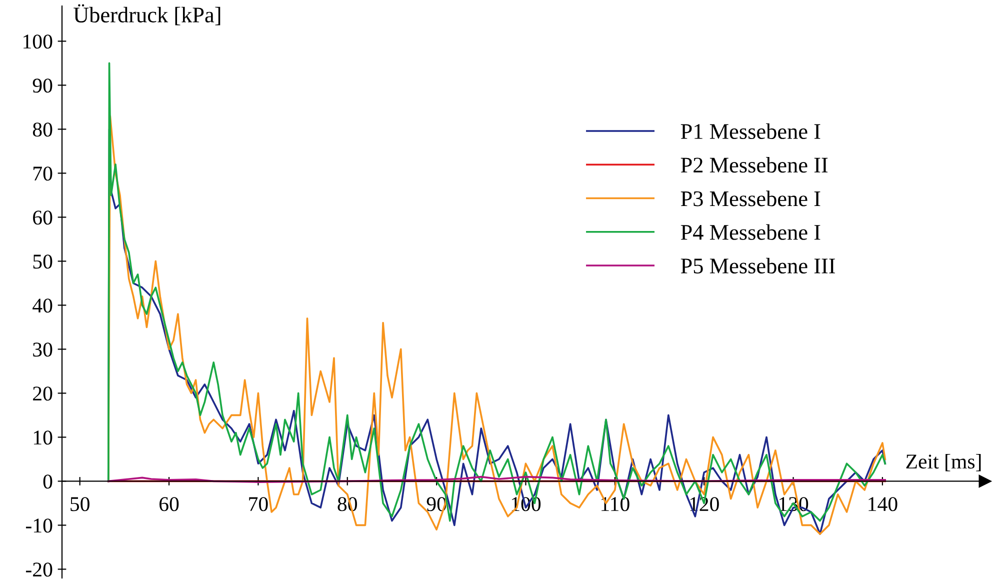 The image size is (999, 584). Describe the element at coordinates (39, 569) in the screenshot. I see `y-tick-label: -20` at that location.